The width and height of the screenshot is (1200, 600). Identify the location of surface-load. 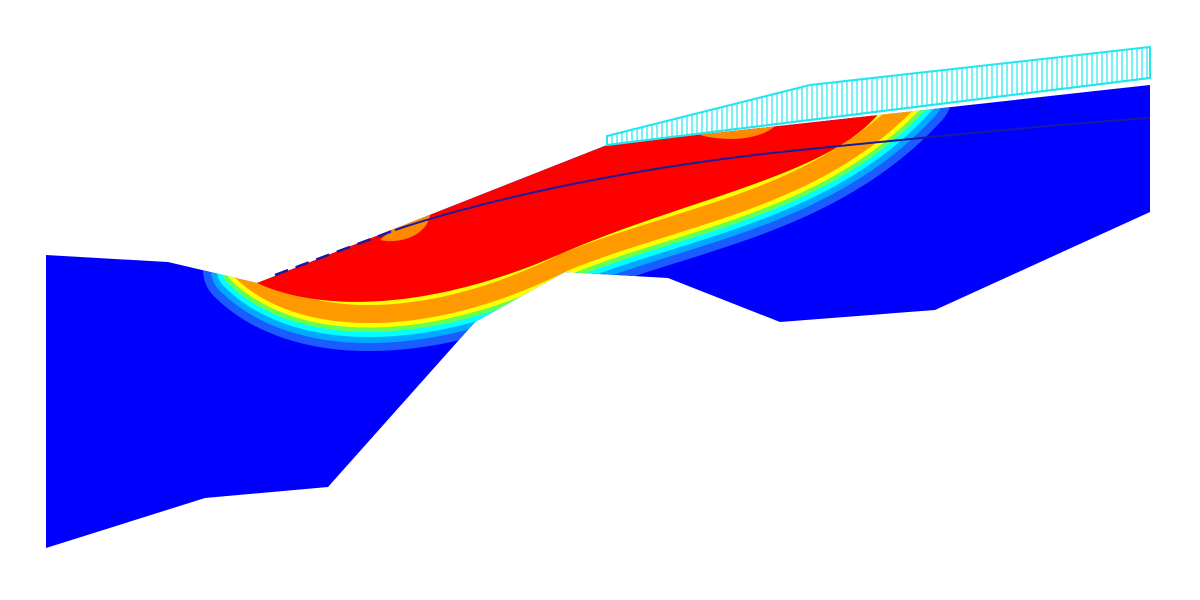
(878, 96).